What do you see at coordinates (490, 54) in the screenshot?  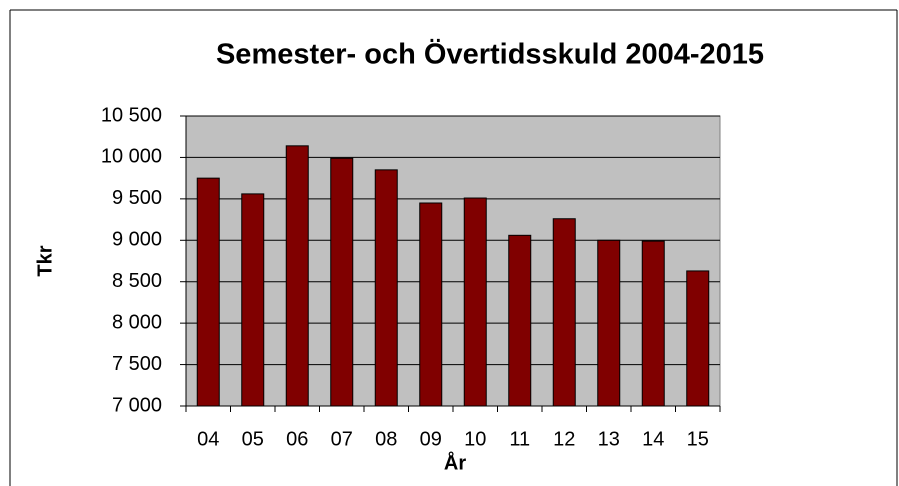 I see `chart-title: Semester- och Övertidsskuld 2004-2015` at bounding box center [490, 54].